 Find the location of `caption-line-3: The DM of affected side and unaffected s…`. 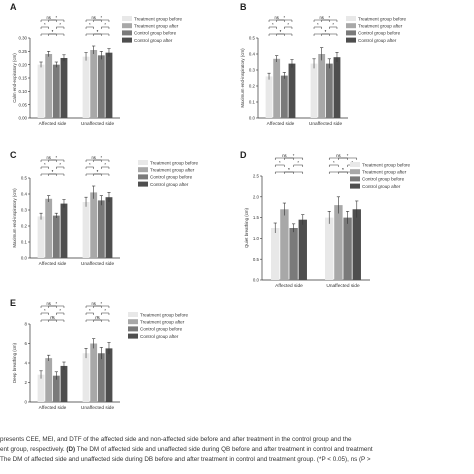

caption-line-3: The DM of affected side and unaffected s… is located at coordinates (185, 459).